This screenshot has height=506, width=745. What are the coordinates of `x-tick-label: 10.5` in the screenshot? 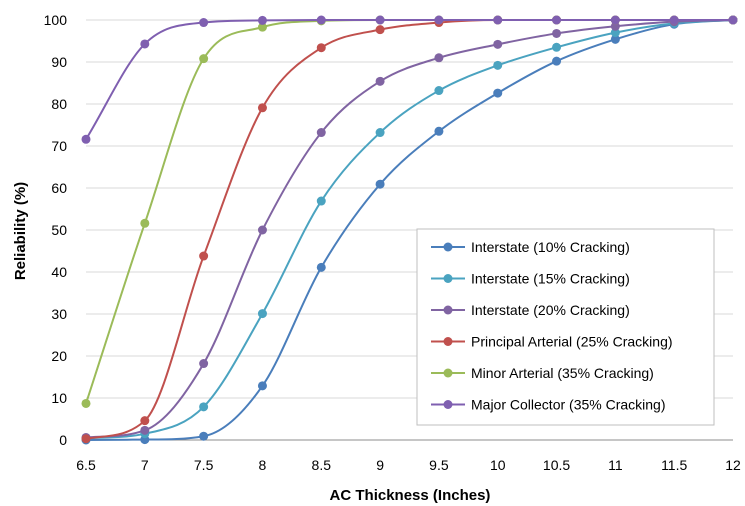 It's located at (556, 465).